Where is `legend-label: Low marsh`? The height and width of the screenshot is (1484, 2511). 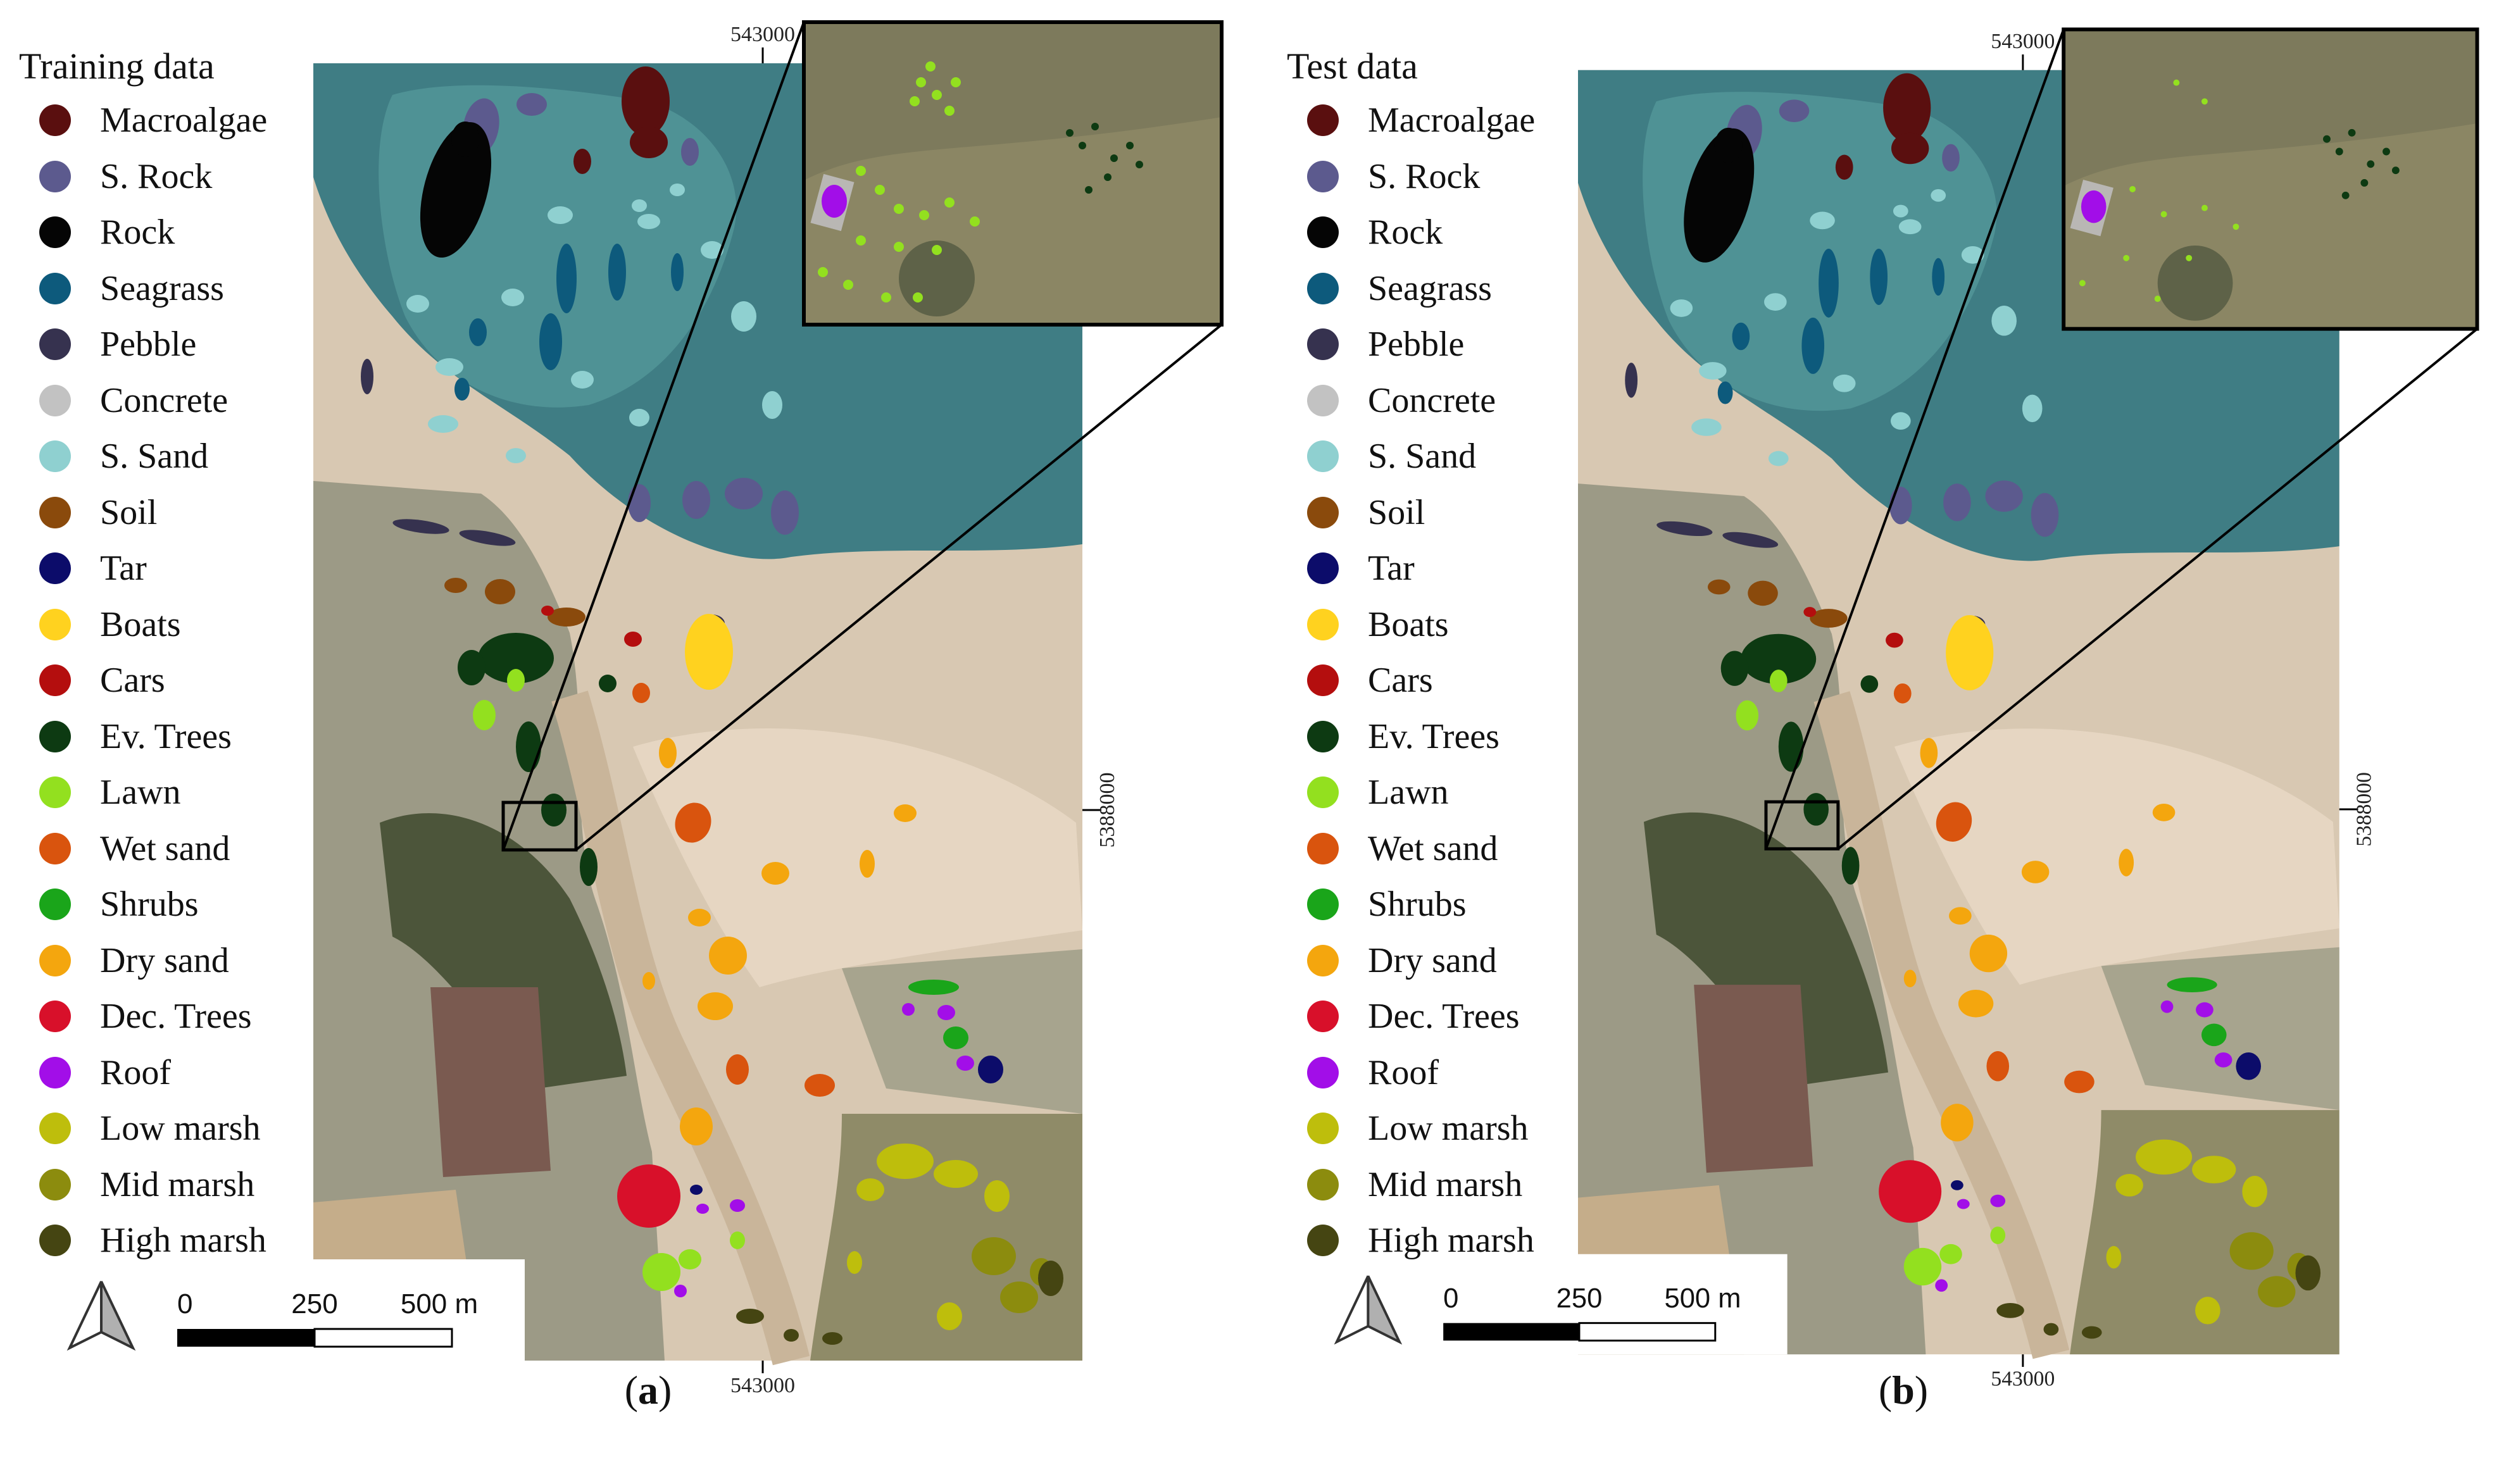
legend-label: Low marsh is located at coordinates (180, 1129).